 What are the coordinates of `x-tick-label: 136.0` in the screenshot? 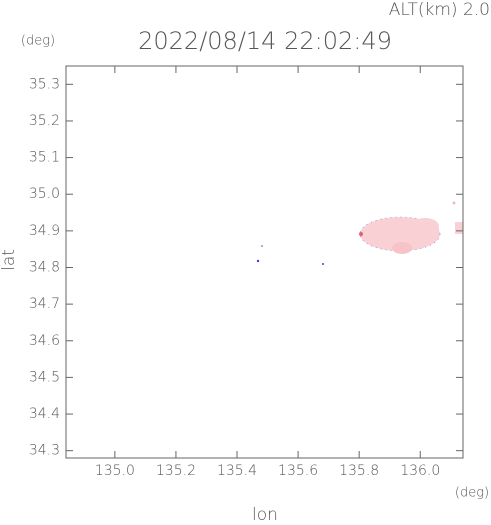 It's located at (420, 471).